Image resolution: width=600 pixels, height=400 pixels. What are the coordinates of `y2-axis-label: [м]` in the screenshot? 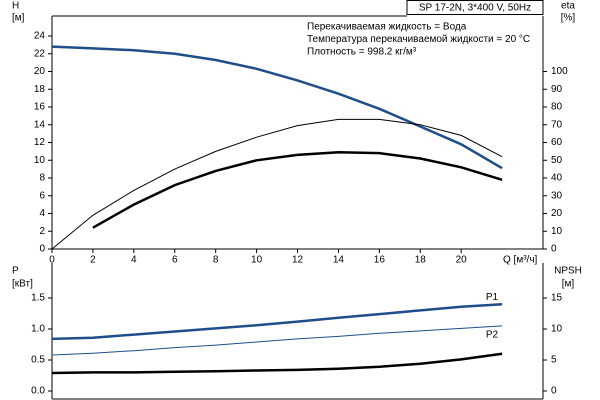 It's located at (568, 284).